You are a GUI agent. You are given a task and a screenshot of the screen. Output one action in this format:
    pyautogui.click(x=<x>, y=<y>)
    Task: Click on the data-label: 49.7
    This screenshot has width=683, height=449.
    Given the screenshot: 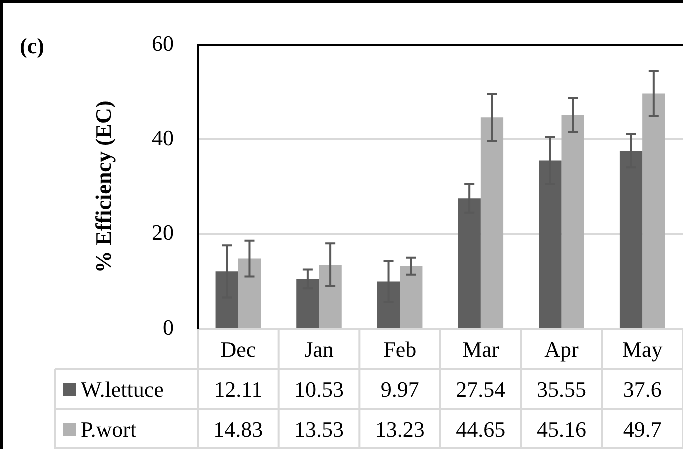 What is the action you would take?
    pyautogui.click(x=642, y=429)
    